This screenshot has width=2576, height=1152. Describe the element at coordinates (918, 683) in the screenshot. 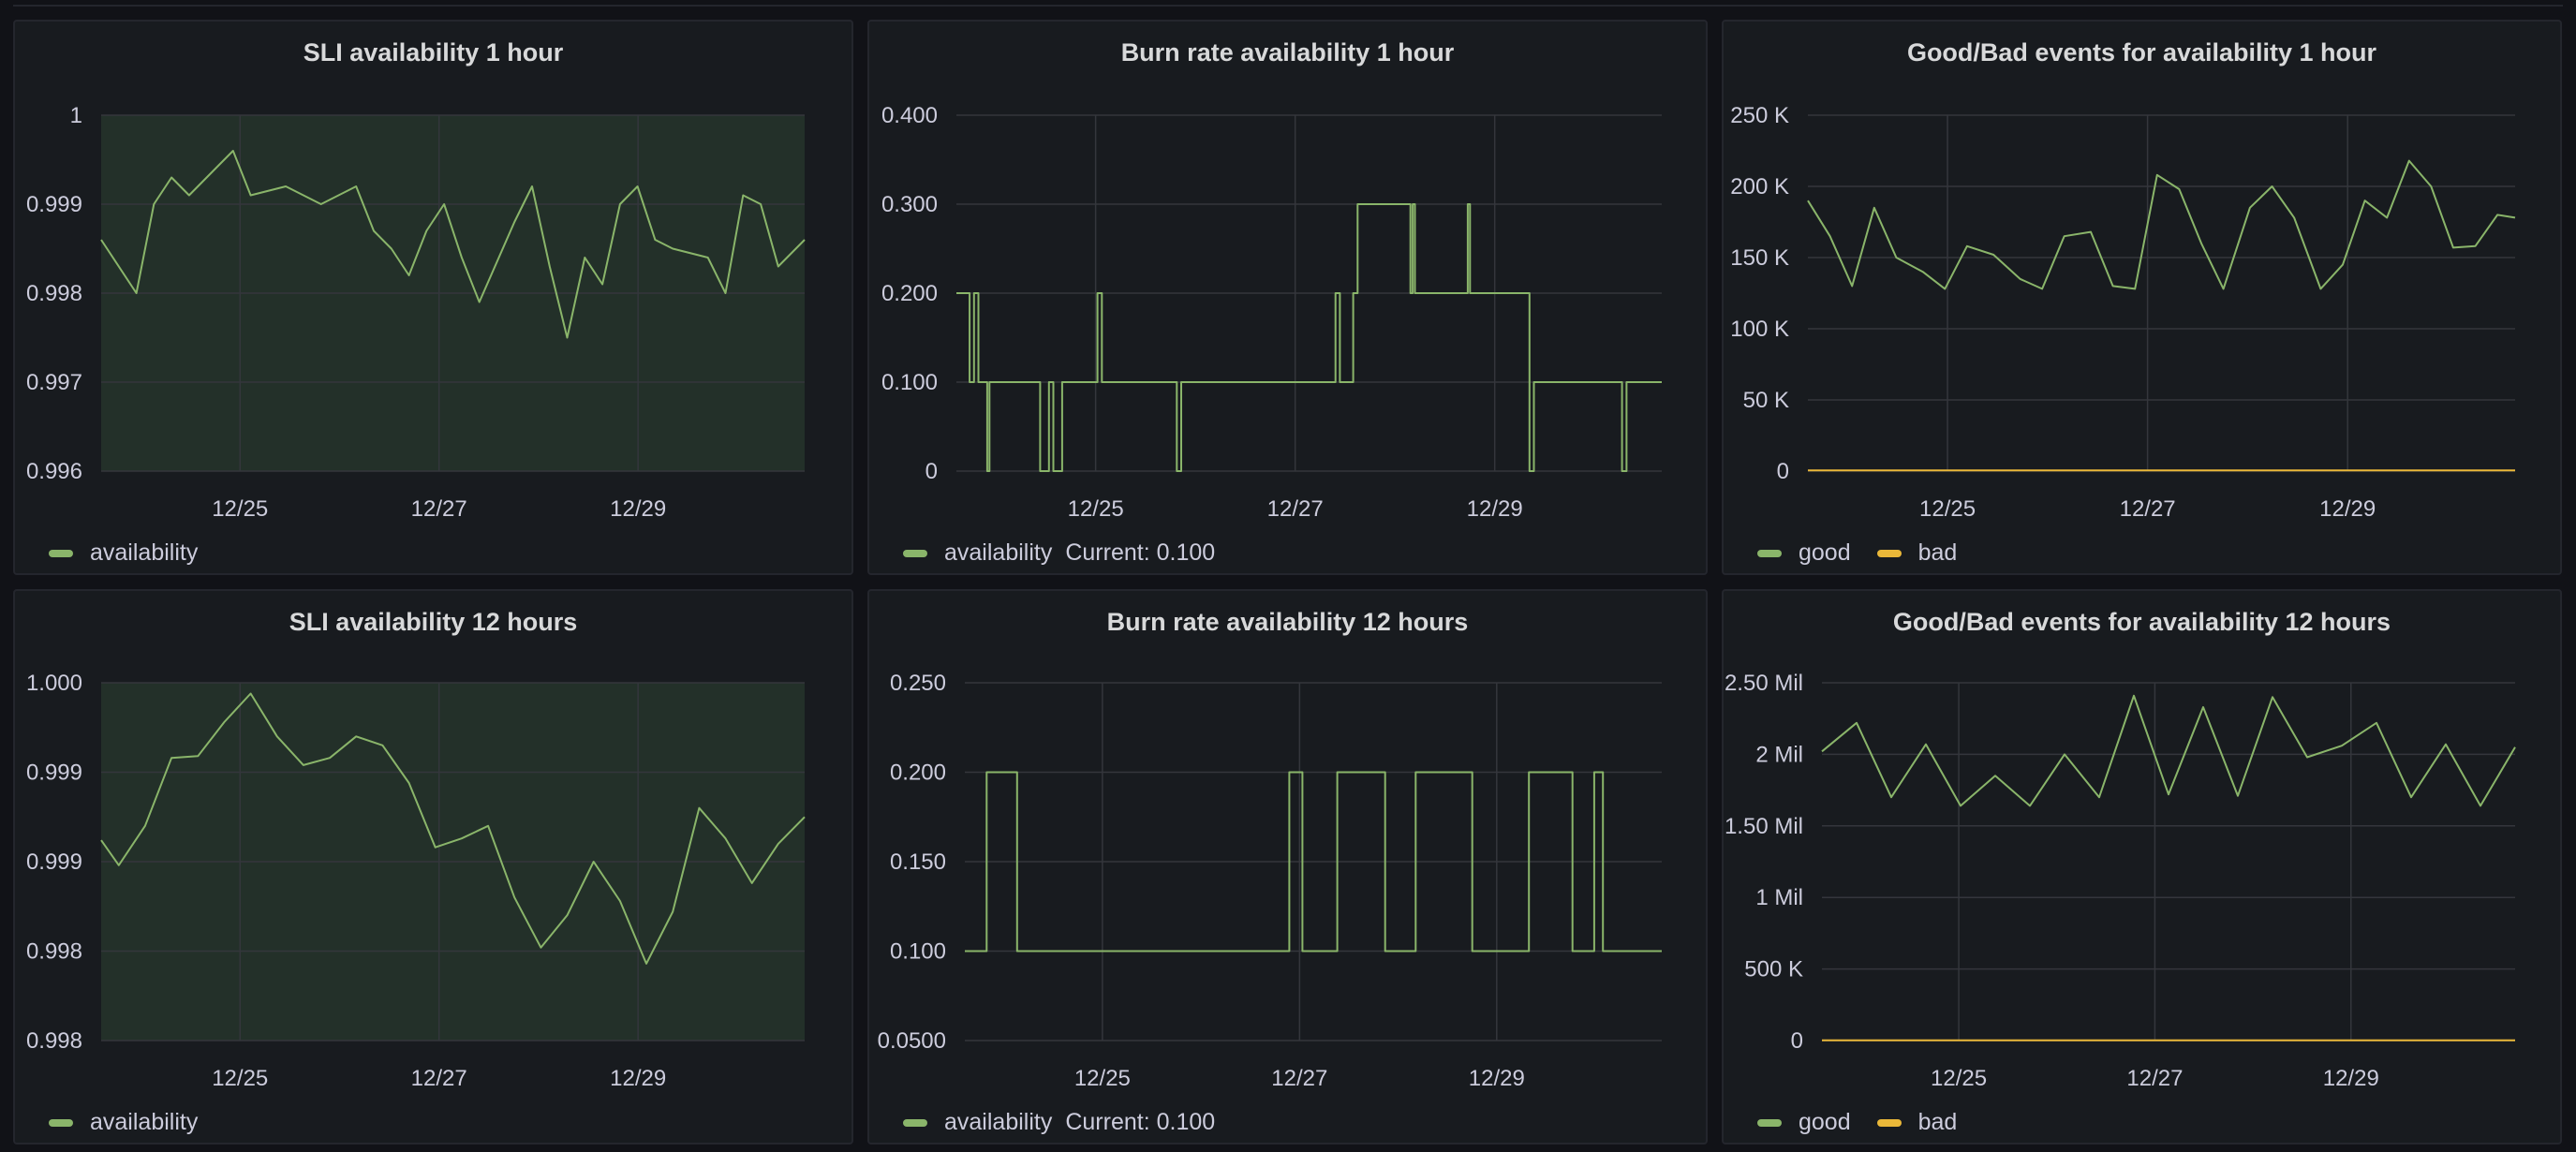

I see `y-tick-label: 0.250` at that location.